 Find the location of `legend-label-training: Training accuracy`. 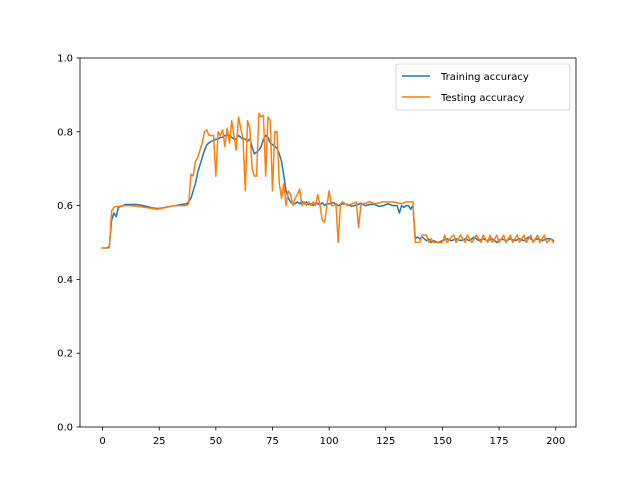

legend-label-training: Training accuracy is located at coordinates (484, 77).